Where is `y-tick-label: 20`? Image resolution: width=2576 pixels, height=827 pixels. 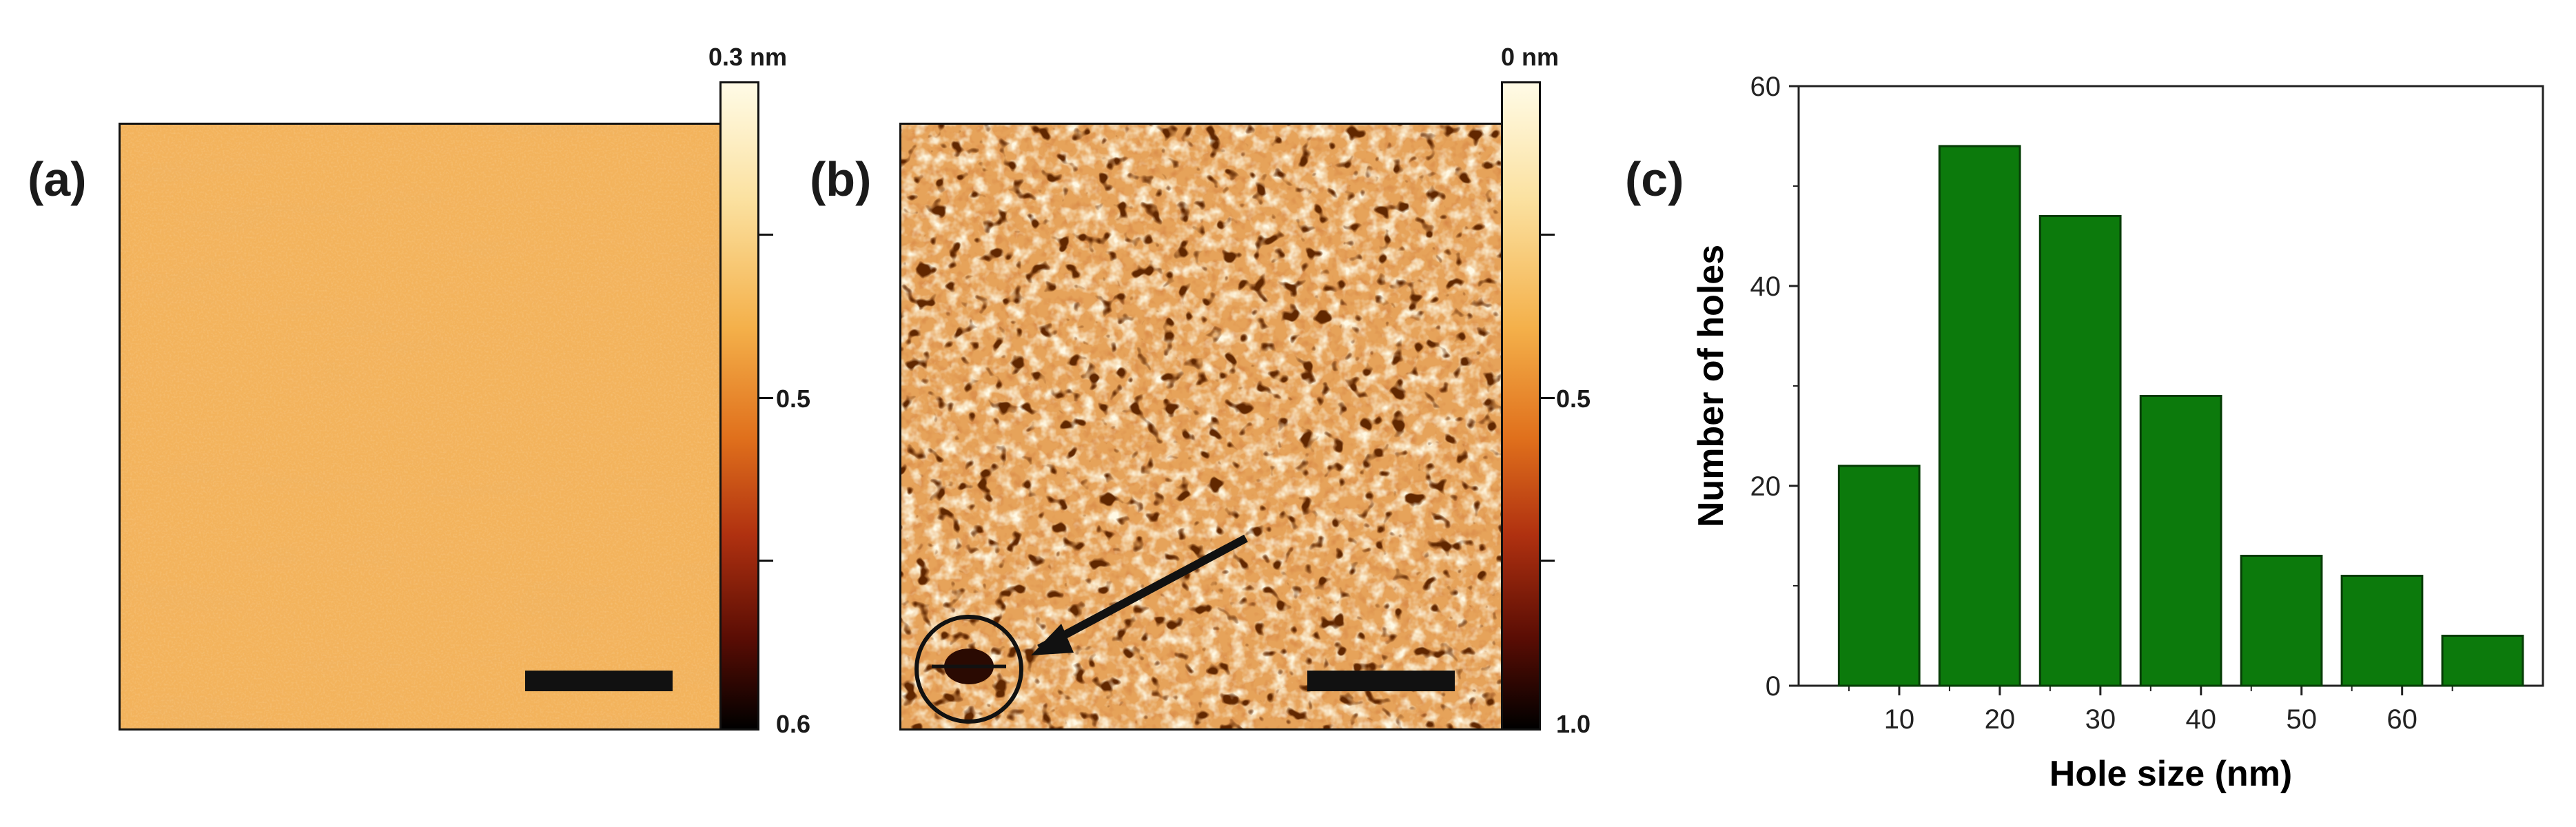
y-tick-label: 20 is located at coordinates (1765, 487).